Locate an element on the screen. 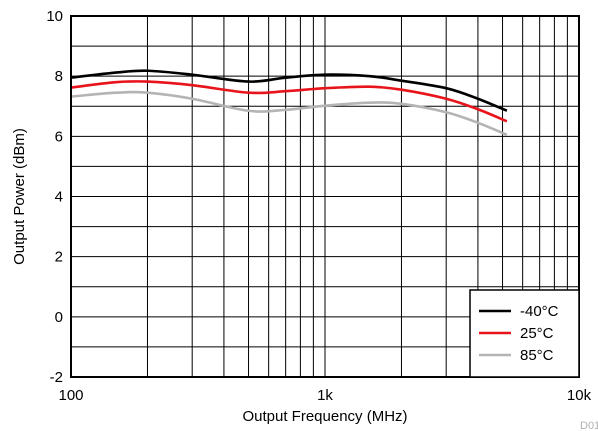 The height and width of the screenshot is (431, 598). legend-label: 85°C is located at coordinates (537, 355).